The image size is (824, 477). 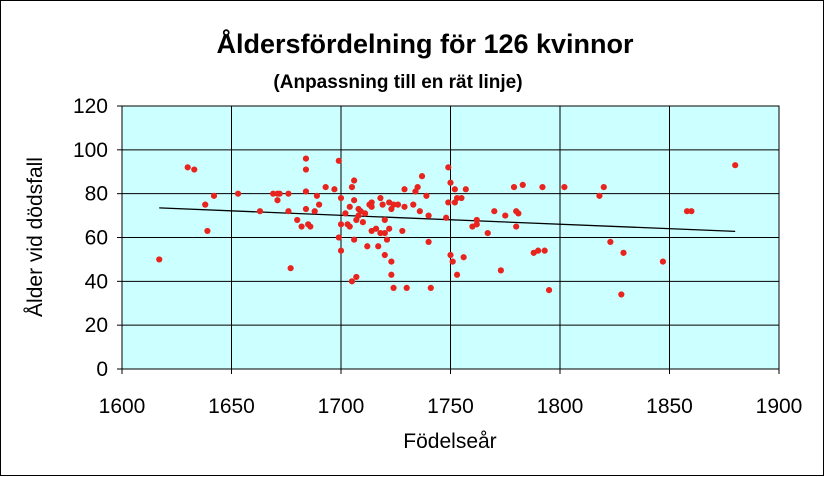 I want to click on y-tick-label: 80, so click(x=96, y=194).